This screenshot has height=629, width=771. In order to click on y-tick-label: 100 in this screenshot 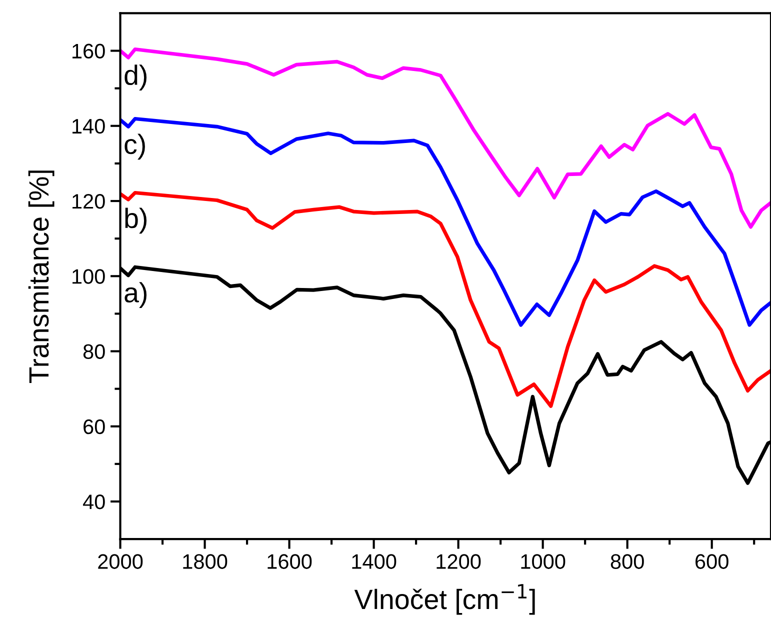, I will do `click(88, 276)`.